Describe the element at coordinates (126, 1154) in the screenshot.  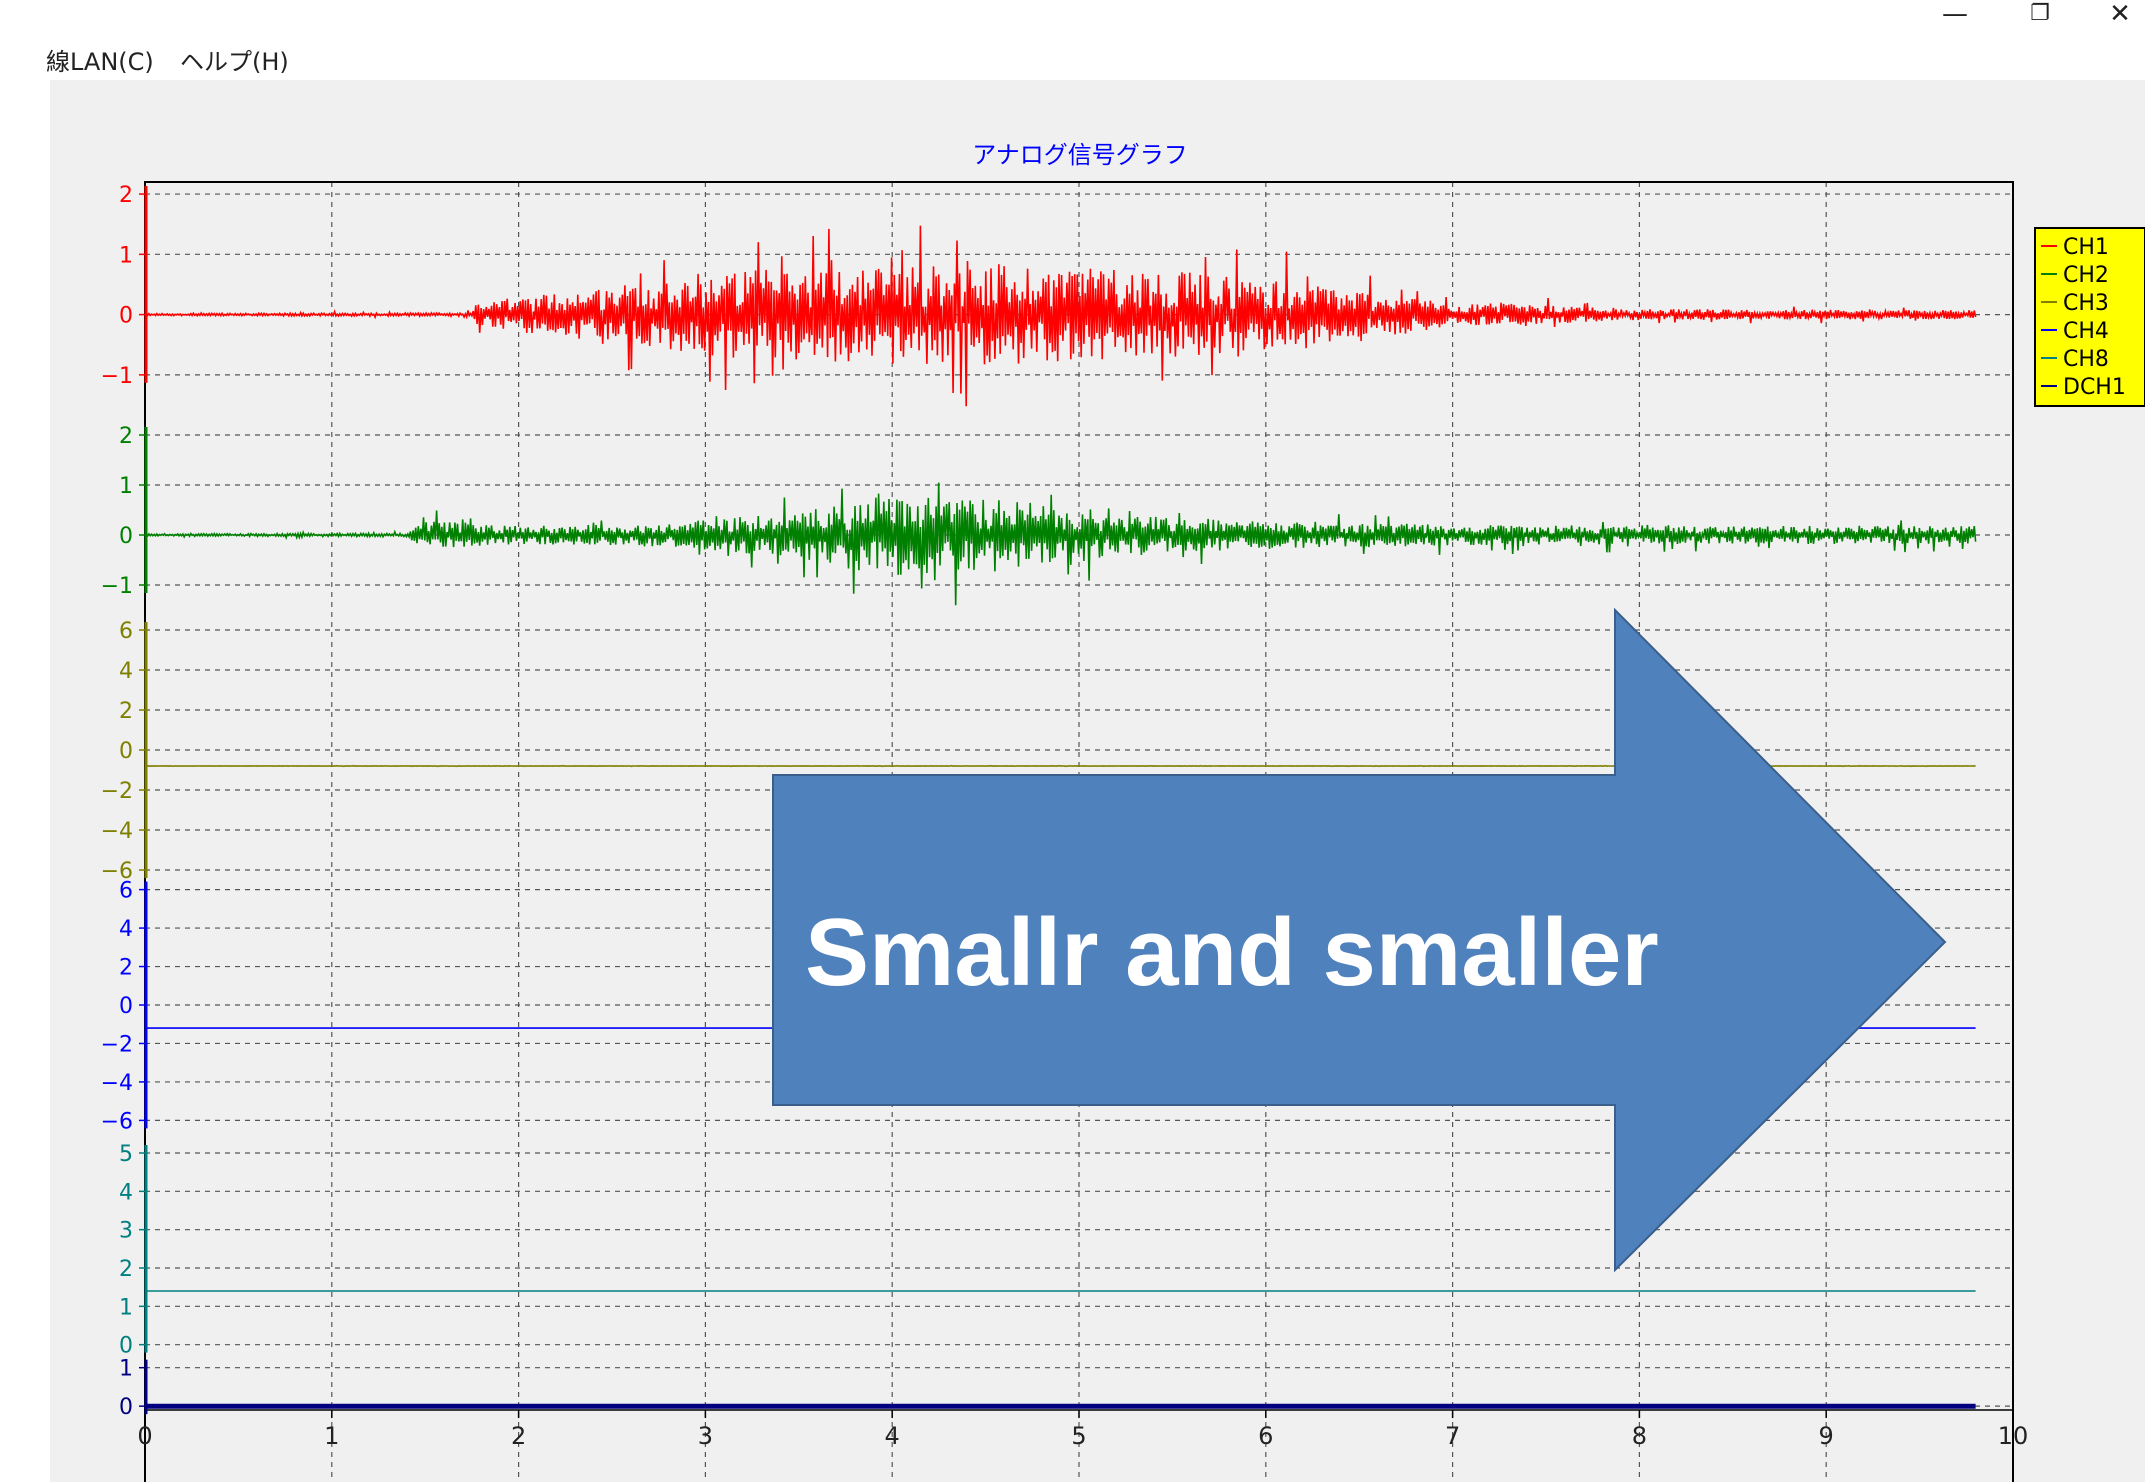
I see `y-tick-label: 5` at that location.